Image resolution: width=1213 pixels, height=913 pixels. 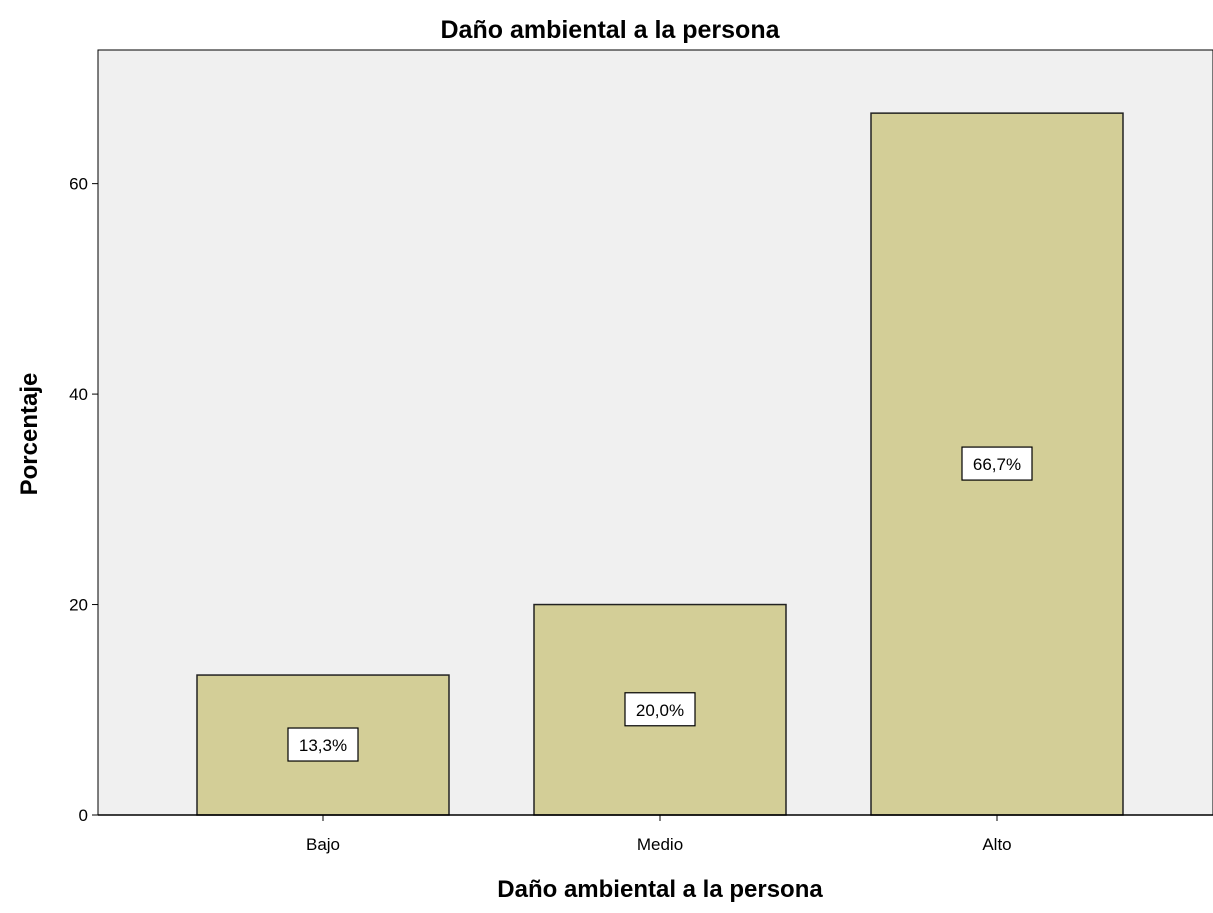 I want to click on y-tick-label: 60, so click(x=78, y=184).